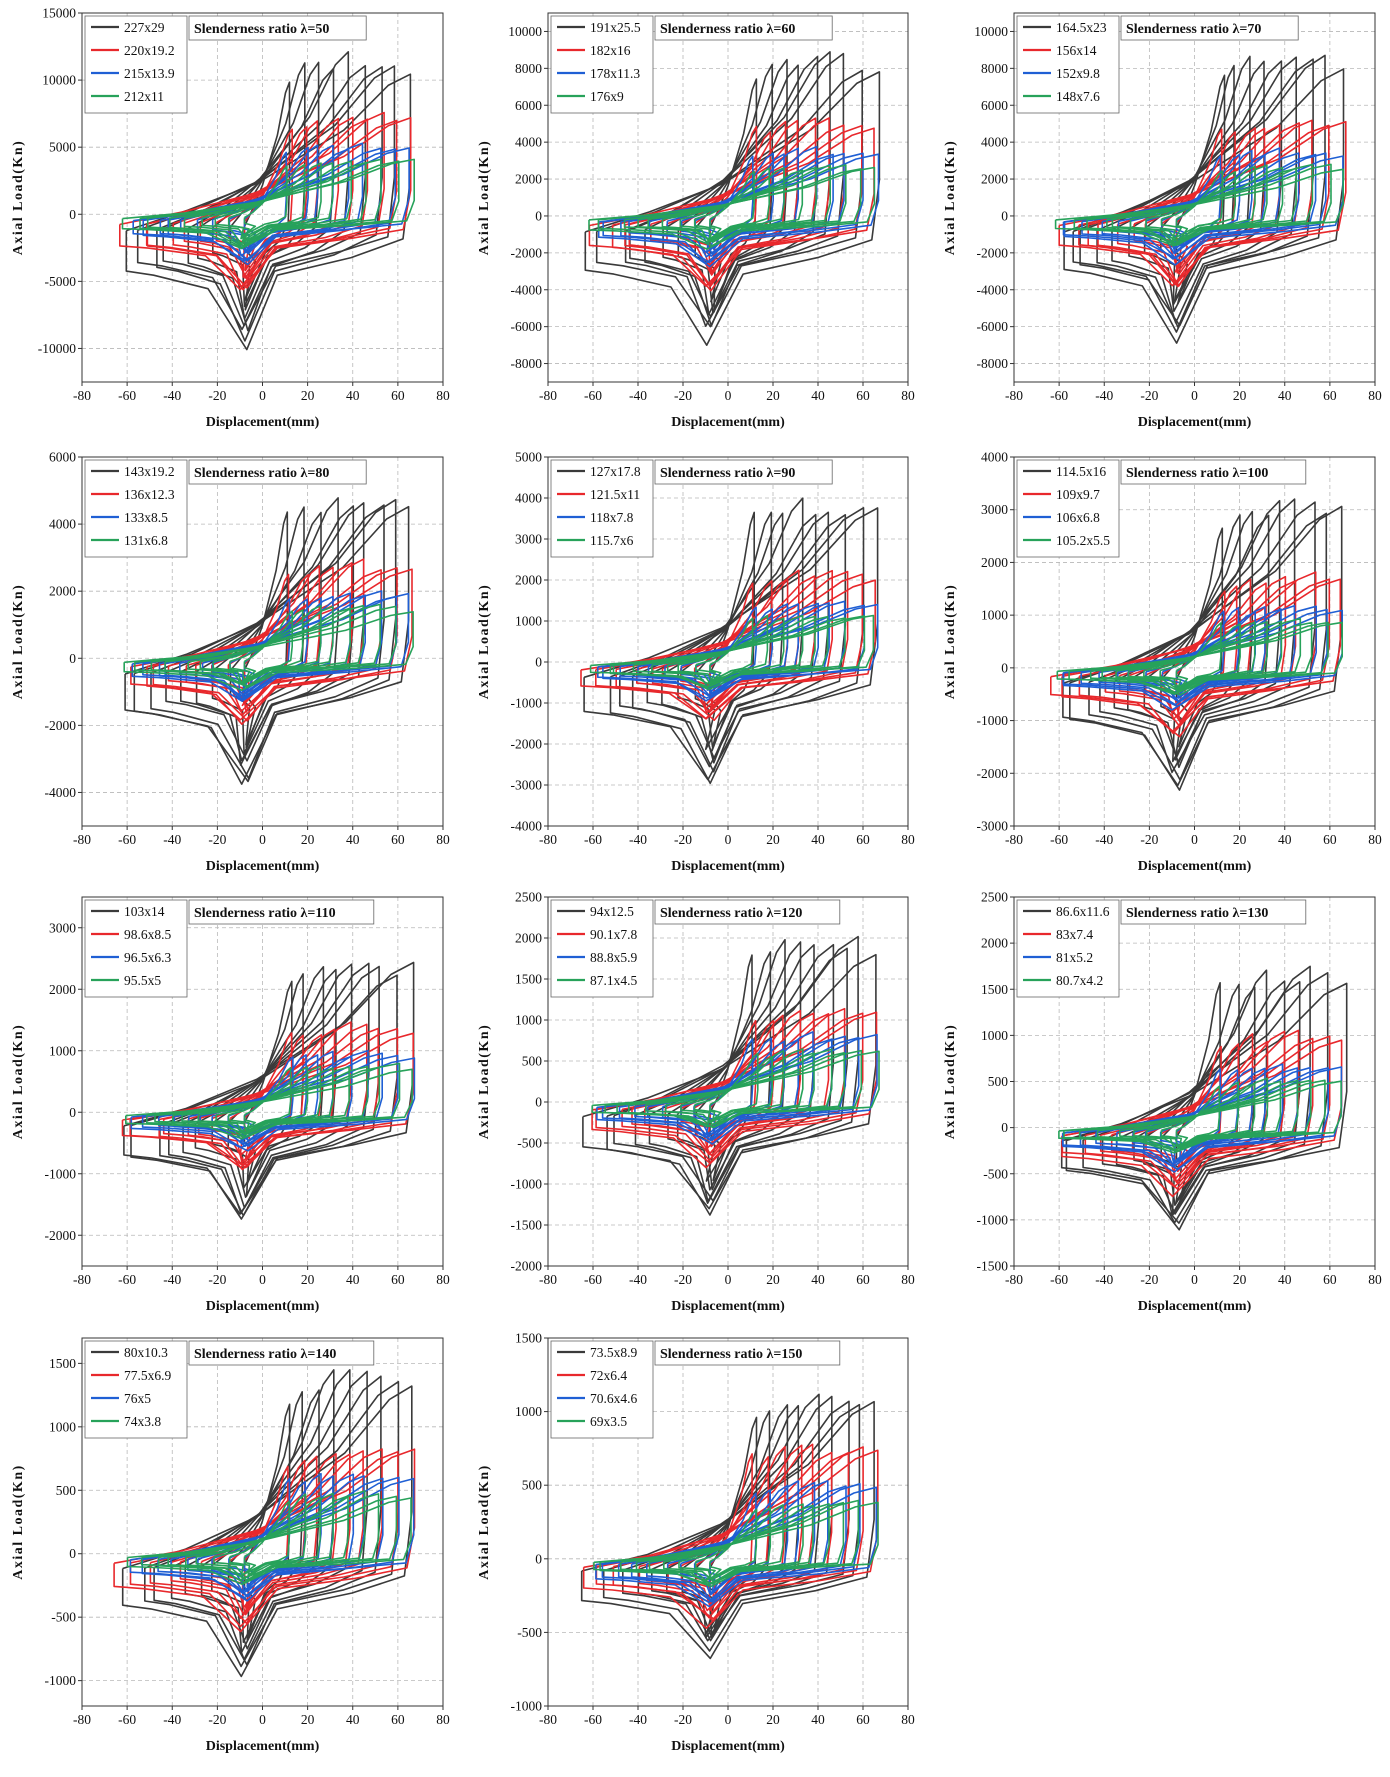 Image resolution: width=1390 pixels, height=1777 pixels. I want to click on legend-entry: 131x6.8, so click(146, 540).